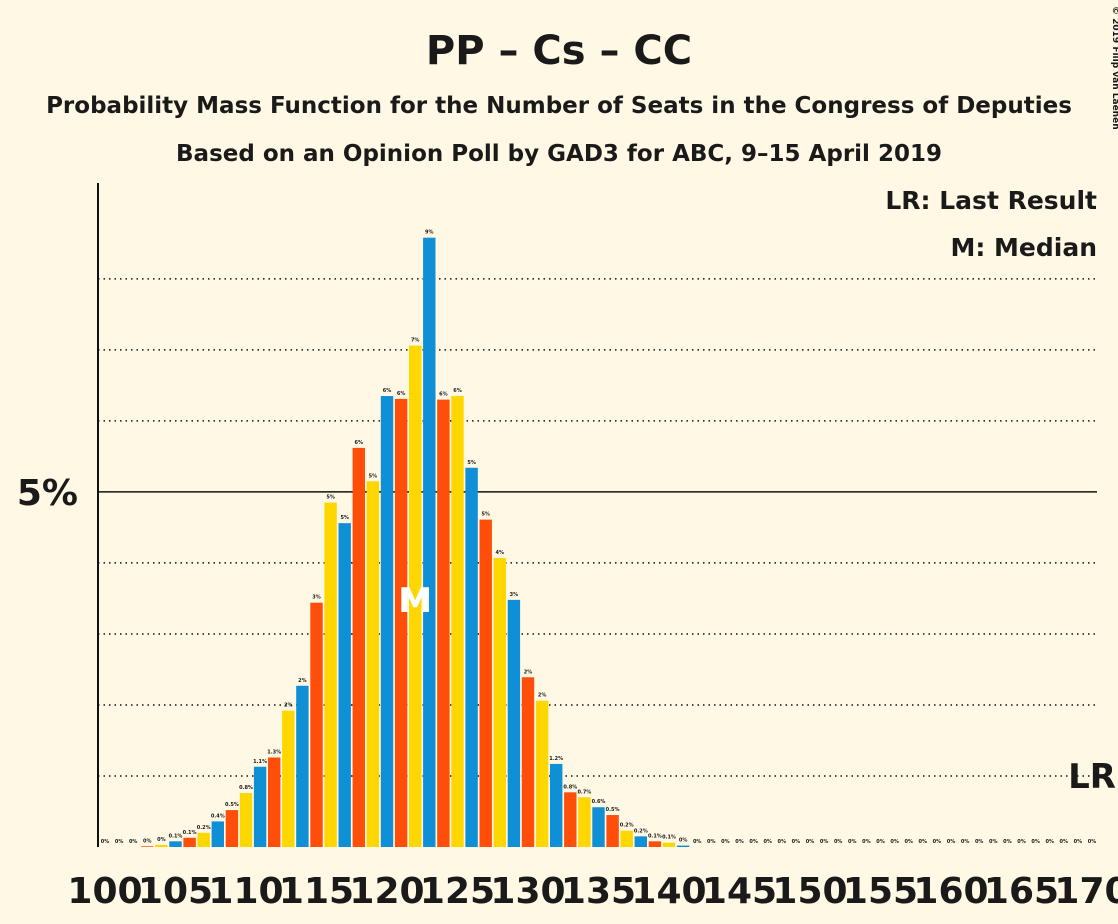 This screenshot has height=924, width=1118. What do you see at coordinates (1114, 68) in the screenshot?
I see `copyright: © 2019 Filip van Laenen` at bounding box center [1114, 68].